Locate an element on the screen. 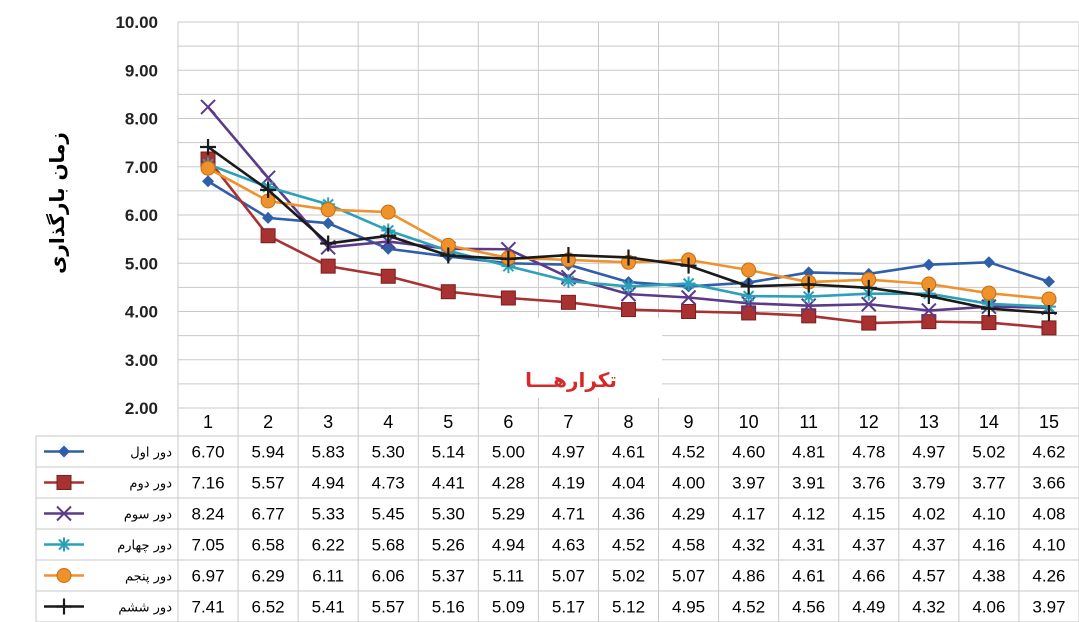  table-cell: 5.16 is located at coordinates (448, 607).